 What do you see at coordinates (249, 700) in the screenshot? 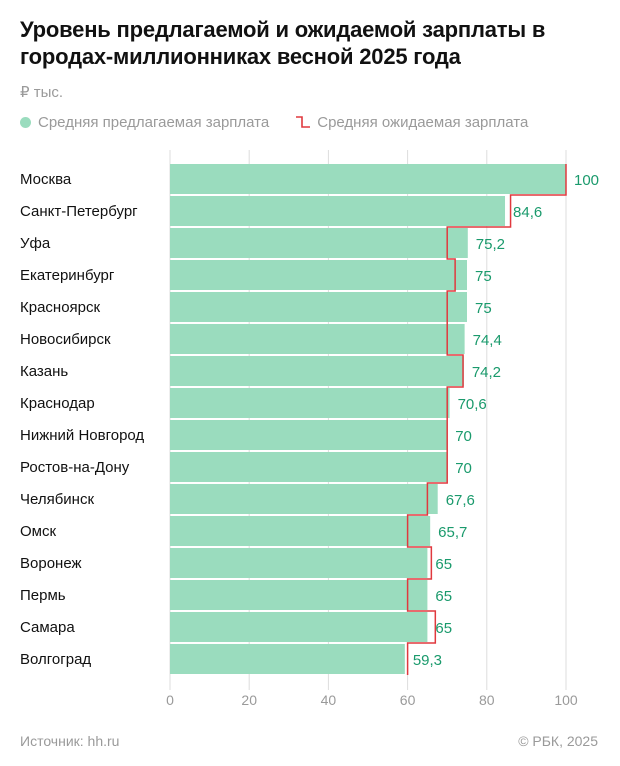
I see `x-tick-label: 20` at bounding box center [249, 700].